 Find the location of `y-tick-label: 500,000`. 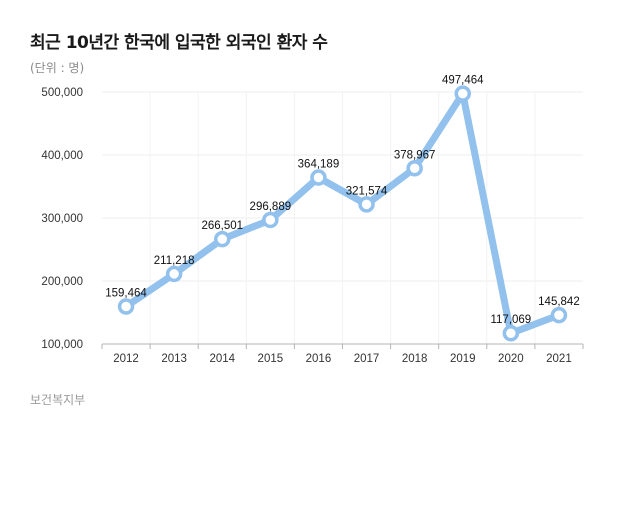

y-tick-label: 500,000 is located at coordinates (62, 93).